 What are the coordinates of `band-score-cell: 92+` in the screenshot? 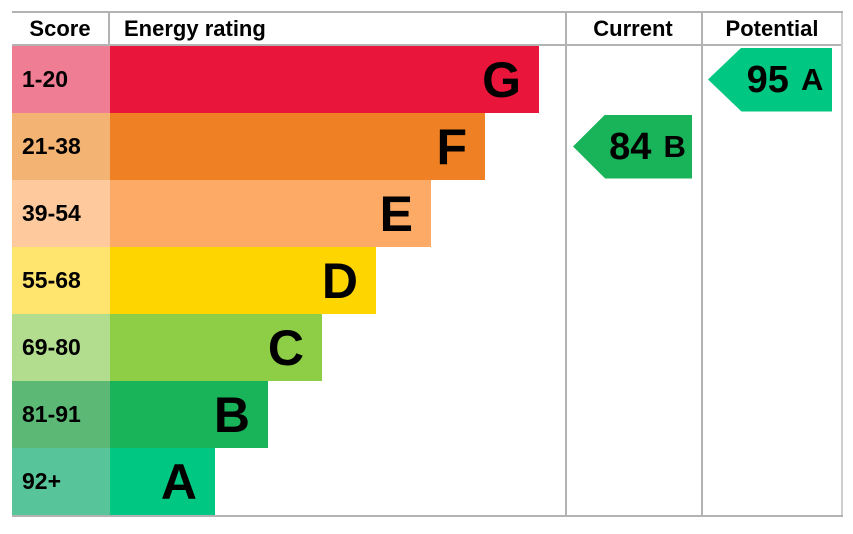 It's located at (61, 481).